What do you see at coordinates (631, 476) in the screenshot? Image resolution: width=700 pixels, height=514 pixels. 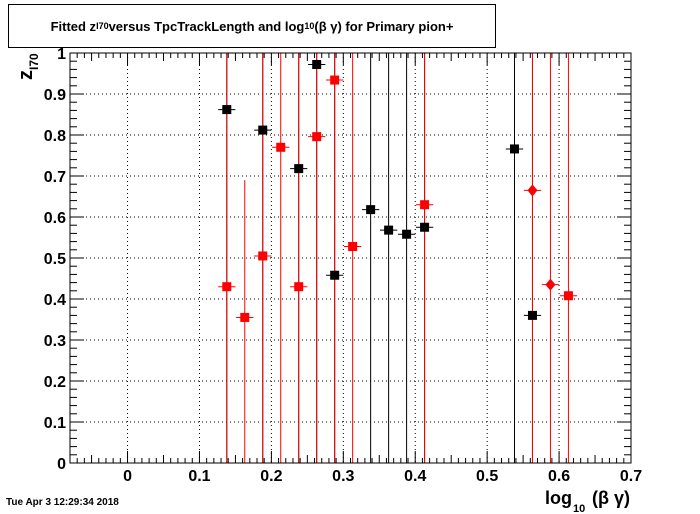 I see `x-tick-label: 0.7` at bounding box center [631, 476].